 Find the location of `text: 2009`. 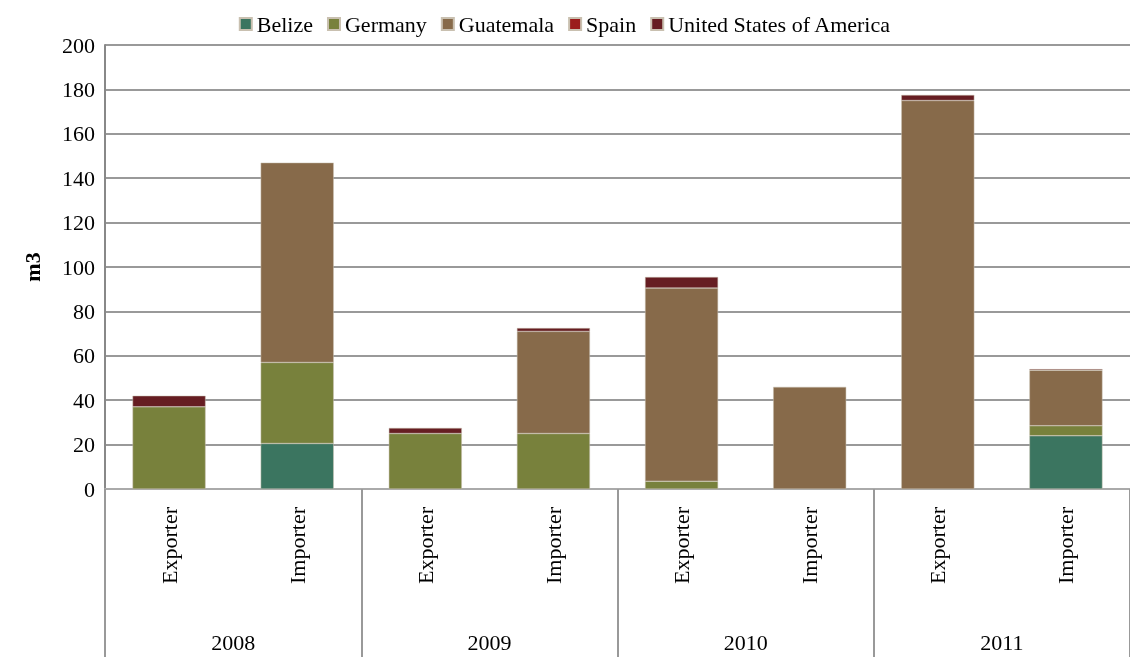

text: 2009 is located at coordinates (489, 642).